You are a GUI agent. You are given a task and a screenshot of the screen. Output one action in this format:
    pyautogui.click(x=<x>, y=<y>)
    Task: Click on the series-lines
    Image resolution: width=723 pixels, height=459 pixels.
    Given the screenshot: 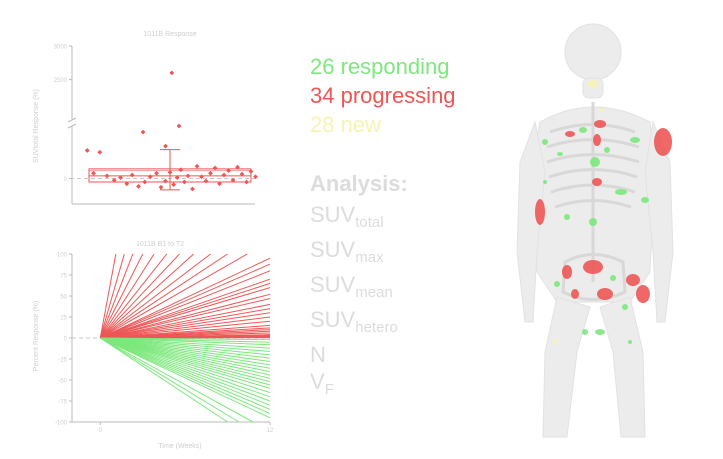 What is the action you would take?
    pyautogui.click(x=185, y=338)
    